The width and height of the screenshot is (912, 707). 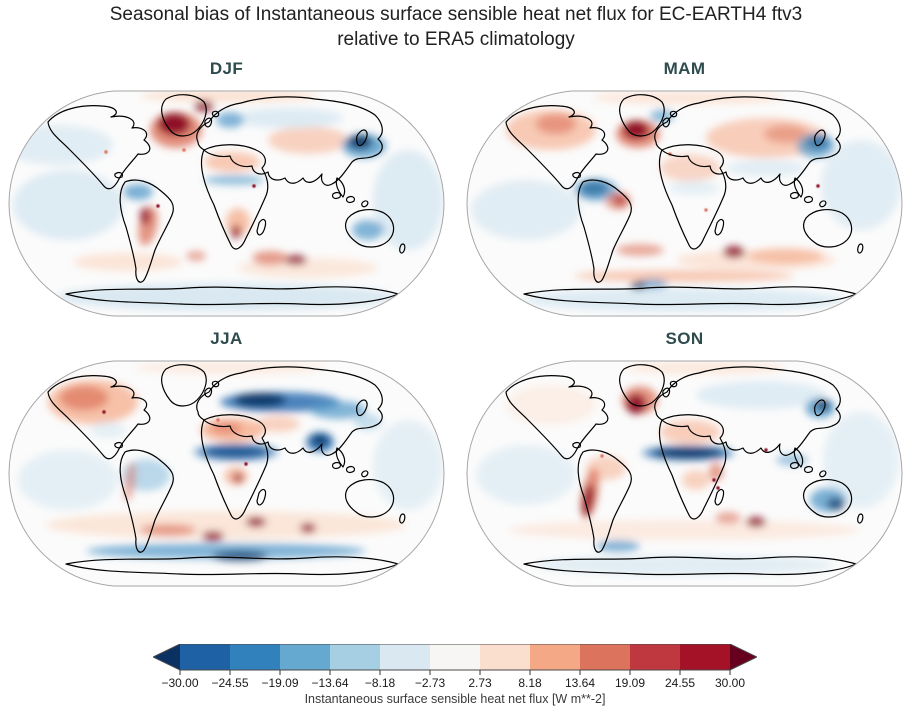 I want to click on colorbar-tick: −24.55, so click(x=230, y=683).